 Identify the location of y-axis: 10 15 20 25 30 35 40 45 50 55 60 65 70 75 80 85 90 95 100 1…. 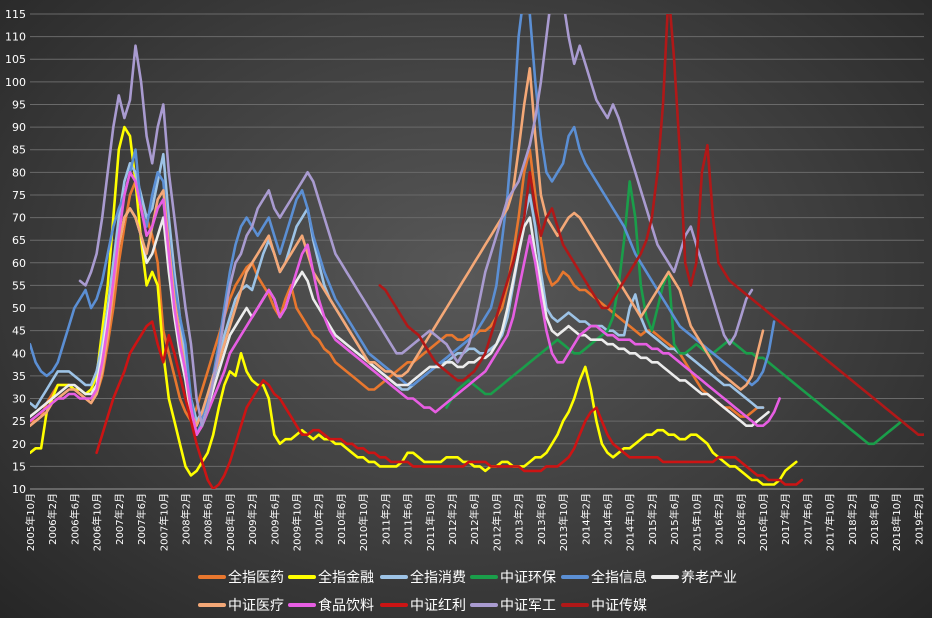
(15, 252).